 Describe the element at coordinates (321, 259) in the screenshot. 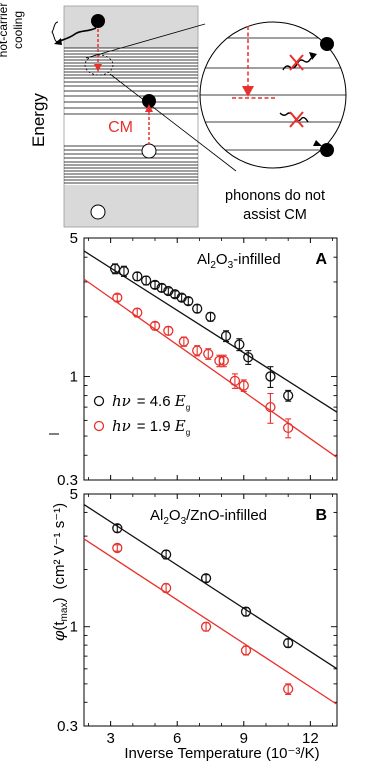

I see `panel-letter: A` at that location.